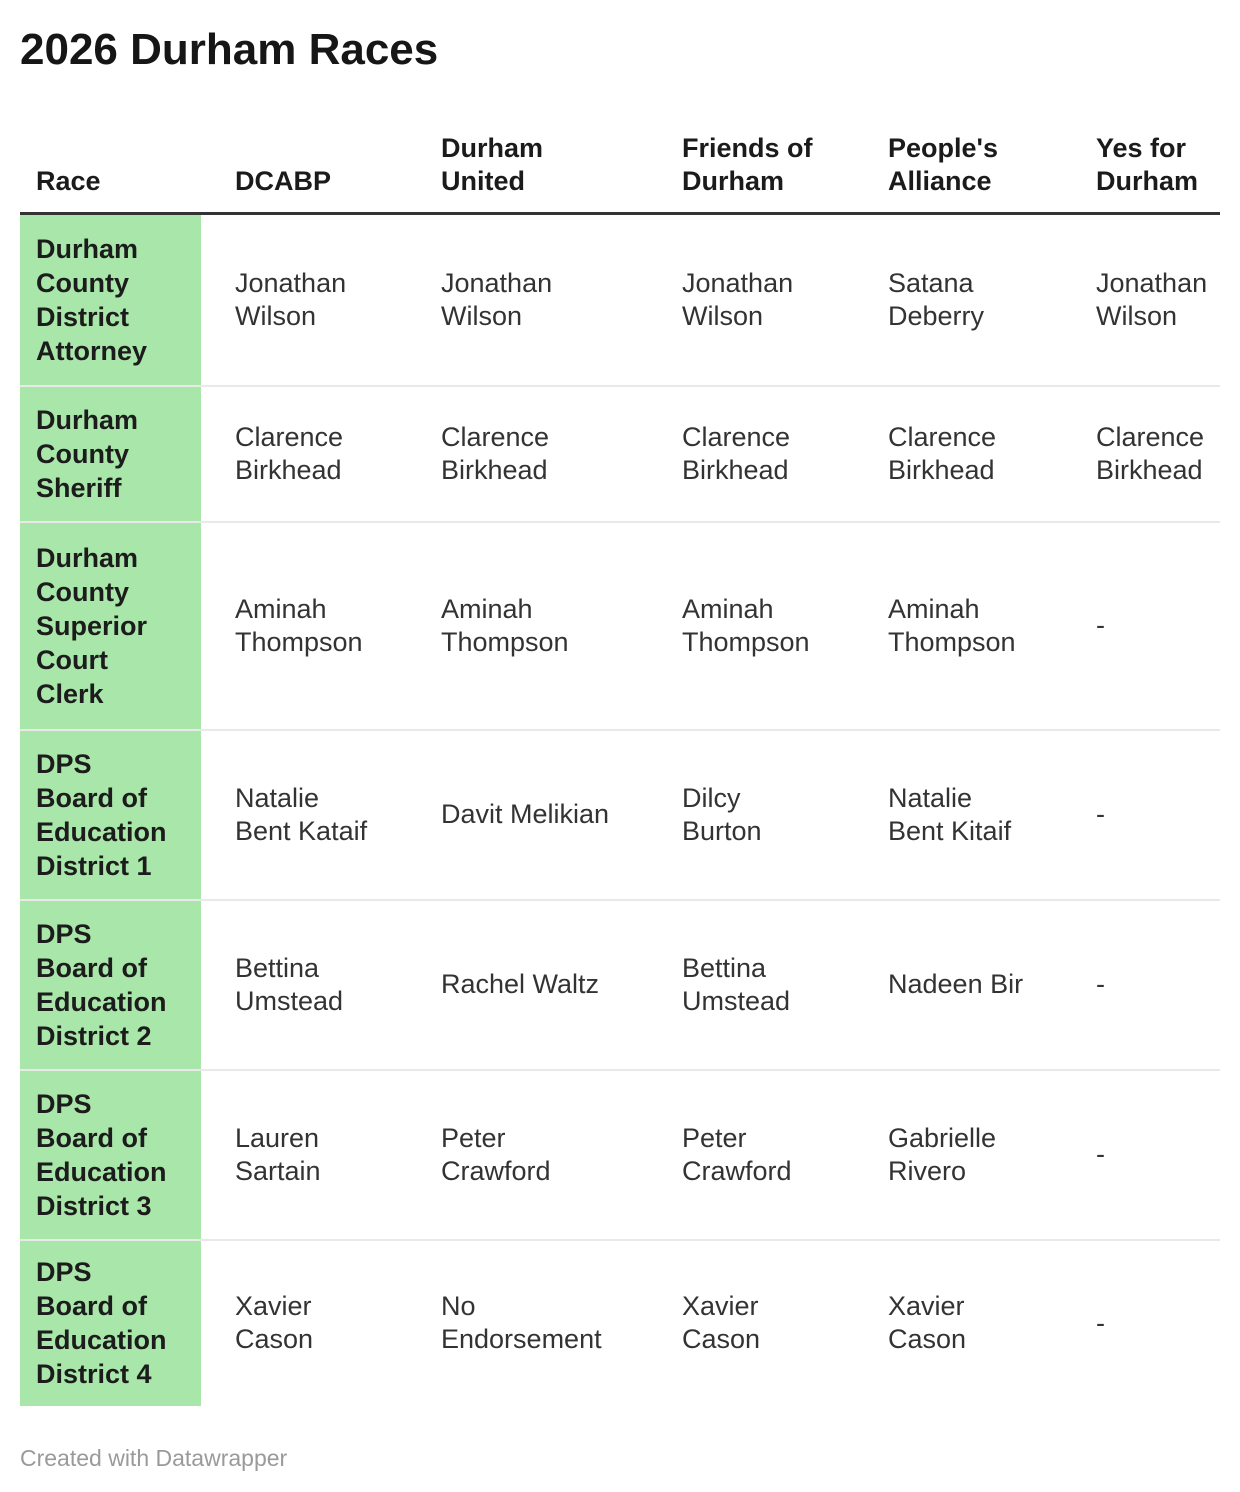 This screenshot has width=1240, height=1492. Describe the element at coordinates (304, 1154) in the screenshot. I see `endorsement-cell: Lauren Sartain` at that location.